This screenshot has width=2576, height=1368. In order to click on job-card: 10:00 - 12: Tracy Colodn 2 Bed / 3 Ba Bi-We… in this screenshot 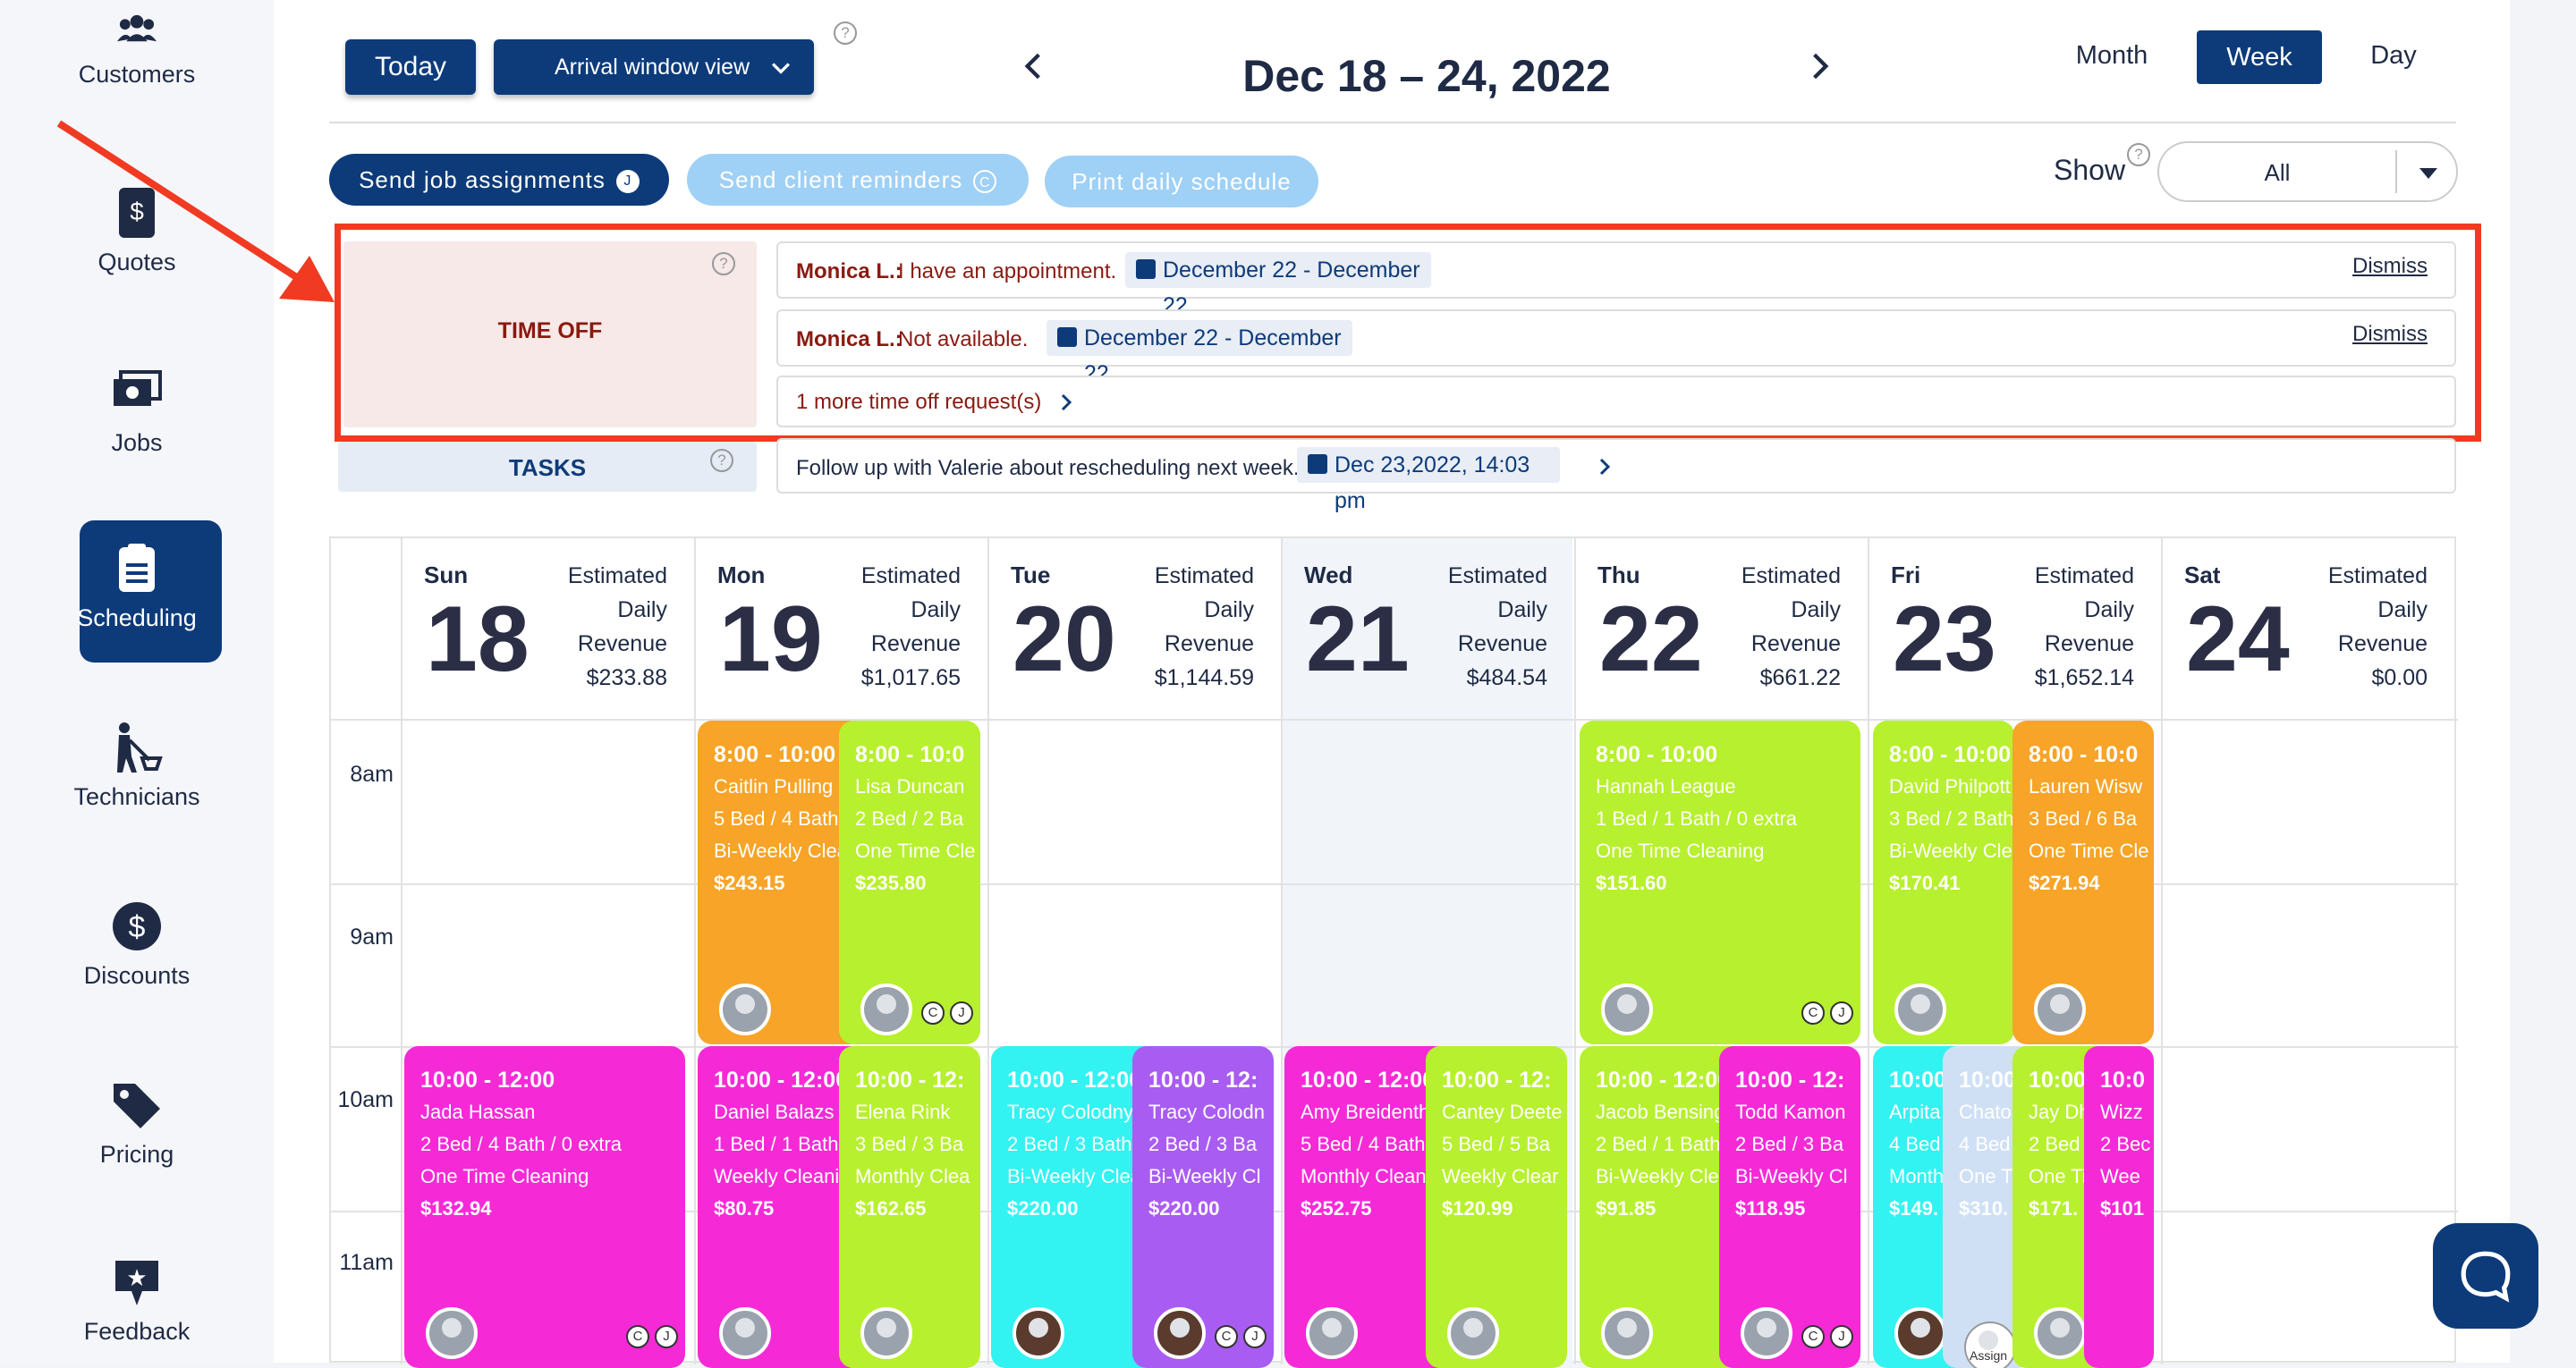, I will do `click(1203, 1207)`.